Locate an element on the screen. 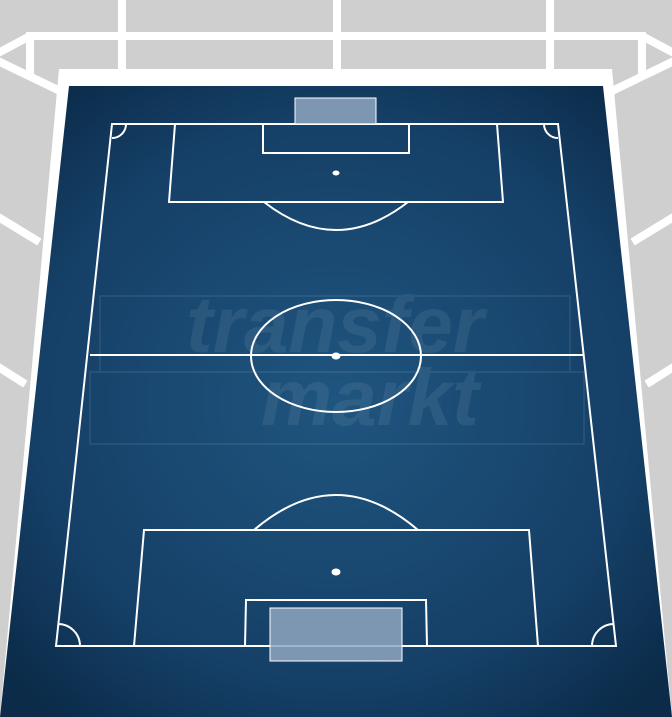 The width and height of the screenshot is (672, 717). top-penalty-spot is located at coordinates (336, 173).